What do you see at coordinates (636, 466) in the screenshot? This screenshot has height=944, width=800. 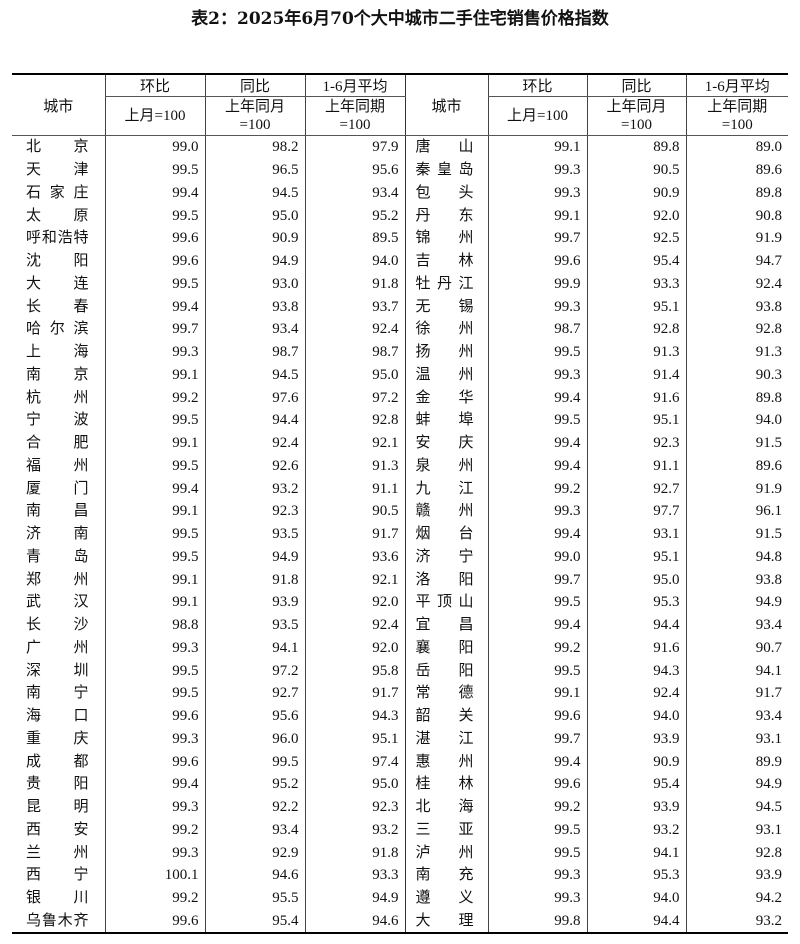 I see `yoy-value: 91.1` at bounding box center [636, 466].